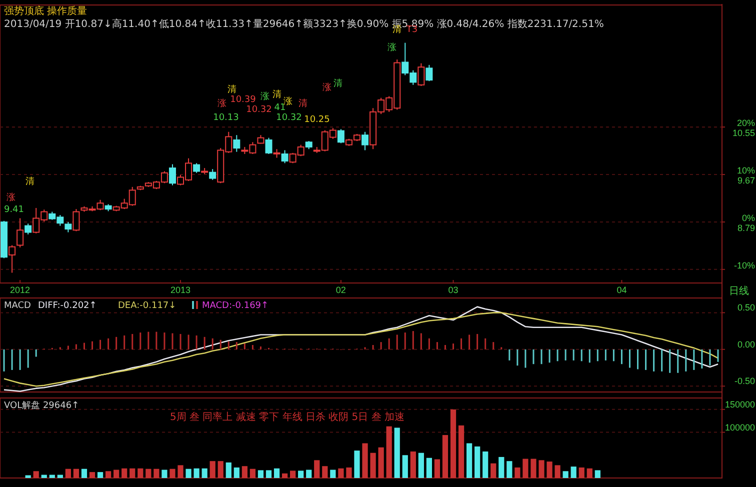  I want to click on y-tick-label: 9.67, so click(746, 181).